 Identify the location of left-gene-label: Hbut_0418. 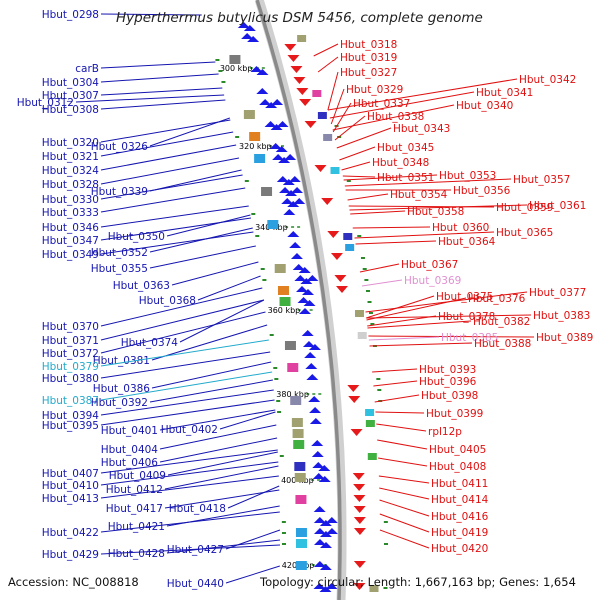
(197, 509).